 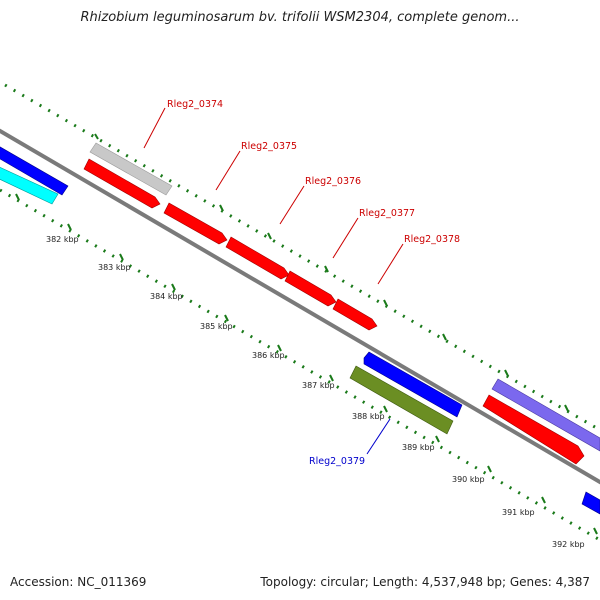 I want to click on tick-label-392: 392 kbp, so click(x=568, y=544).